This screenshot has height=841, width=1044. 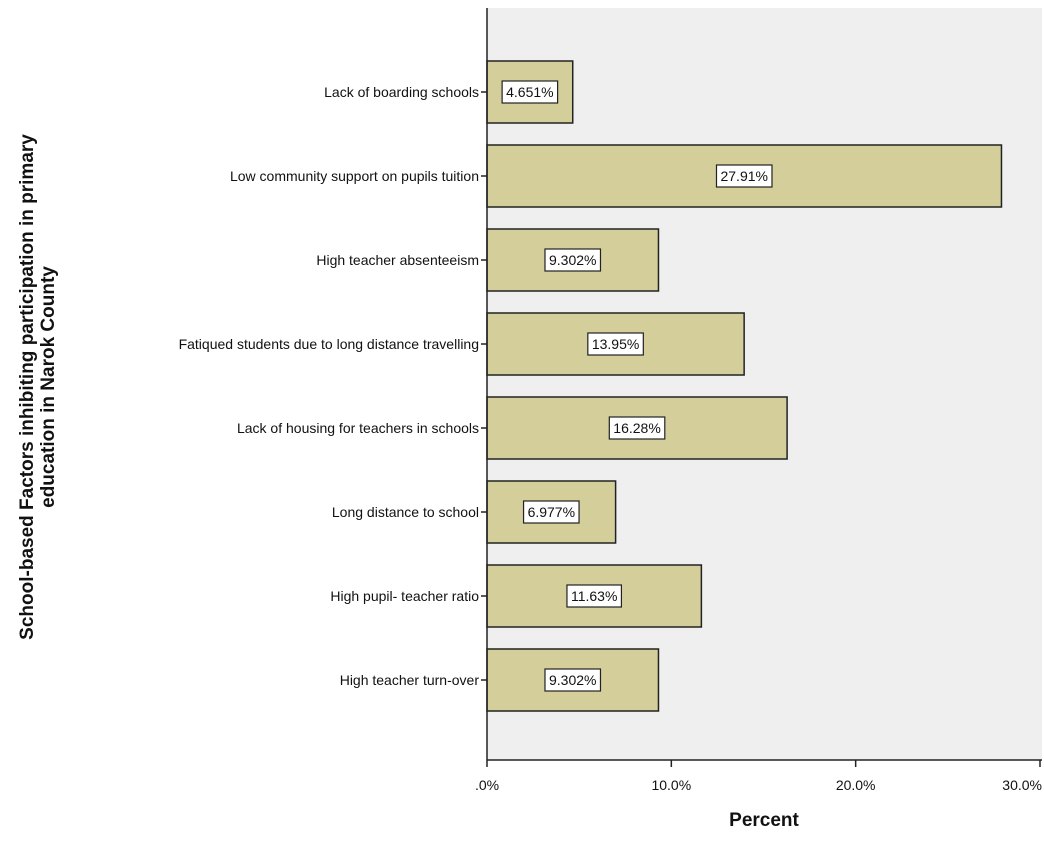 I want to click on data-label-text: 16.28%, so click(x=636, y=428).